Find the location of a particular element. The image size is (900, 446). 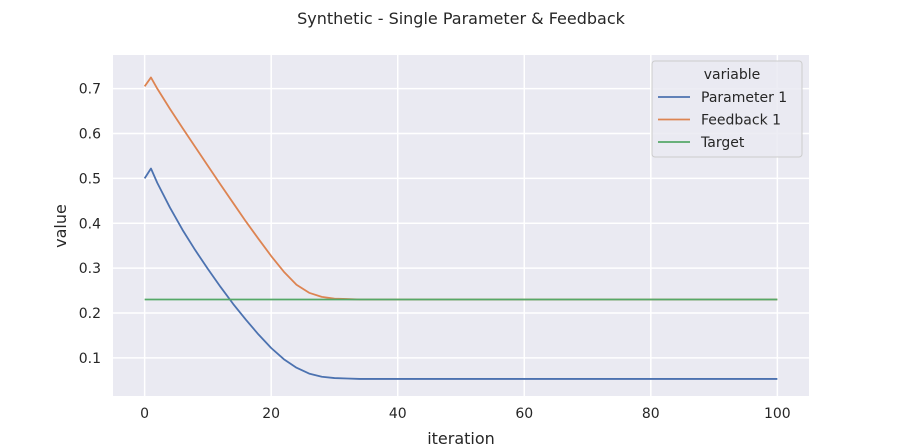

x-tick-labels: 0 20 40 60 80 100 is located at coordinates (465, 414).